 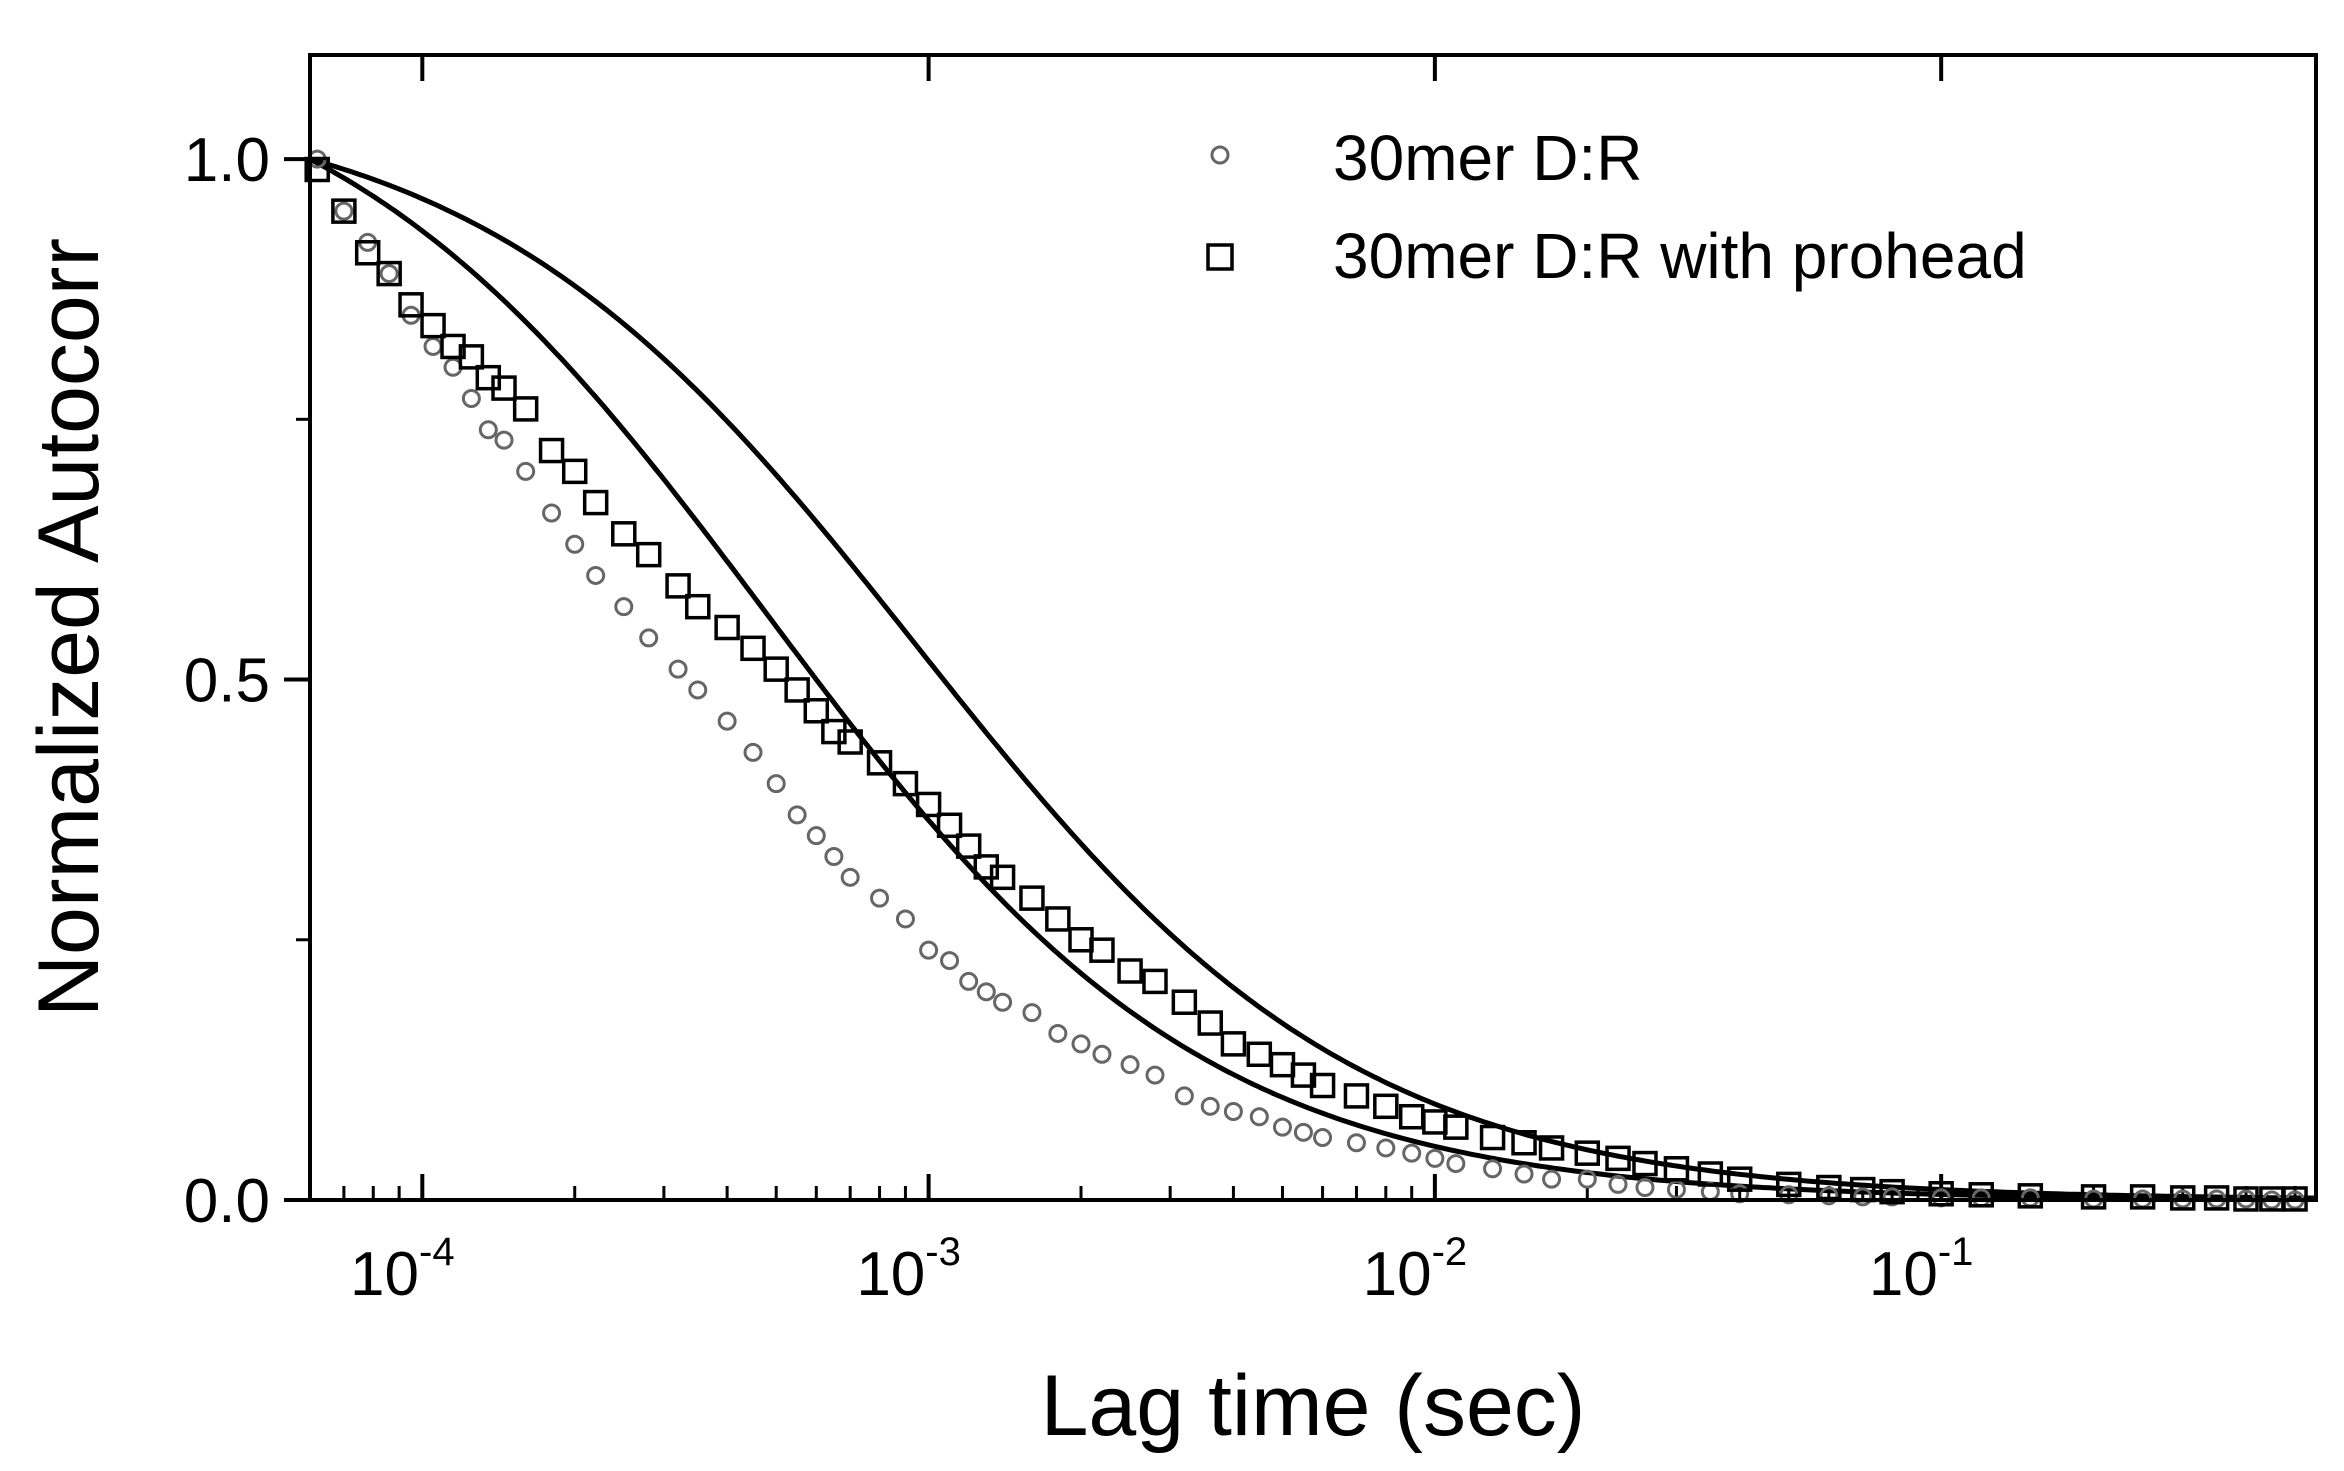 I want to click on y-tick-label: 0.5, so click(x=227, y=681).